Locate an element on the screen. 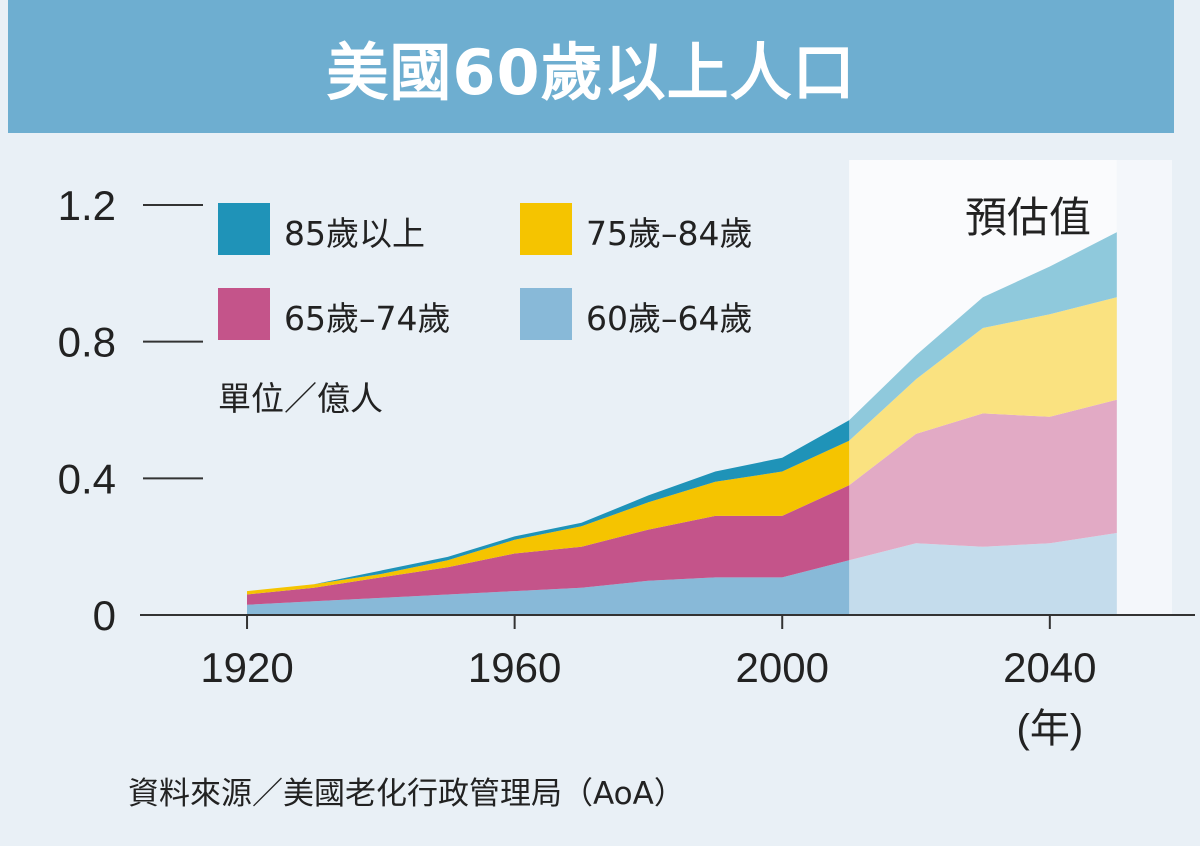  chart-title: 美國60歲以上人口 is located at coordinates (591, 72).